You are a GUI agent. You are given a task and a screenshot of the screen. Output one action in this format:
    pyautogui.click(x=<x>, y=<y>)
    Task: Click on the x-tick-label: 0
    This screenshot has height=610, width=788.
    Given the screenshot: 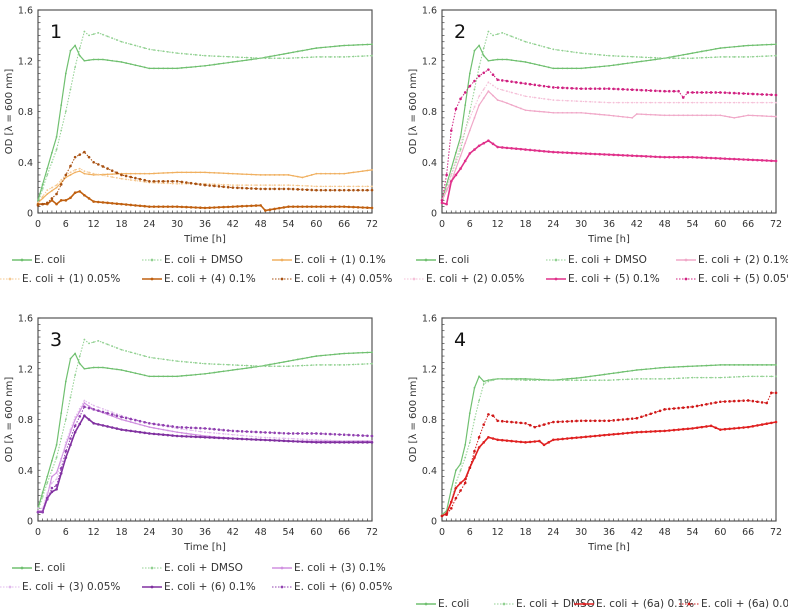 What is the action you would take?
    pyautogui.click(x=38, y=224)
    